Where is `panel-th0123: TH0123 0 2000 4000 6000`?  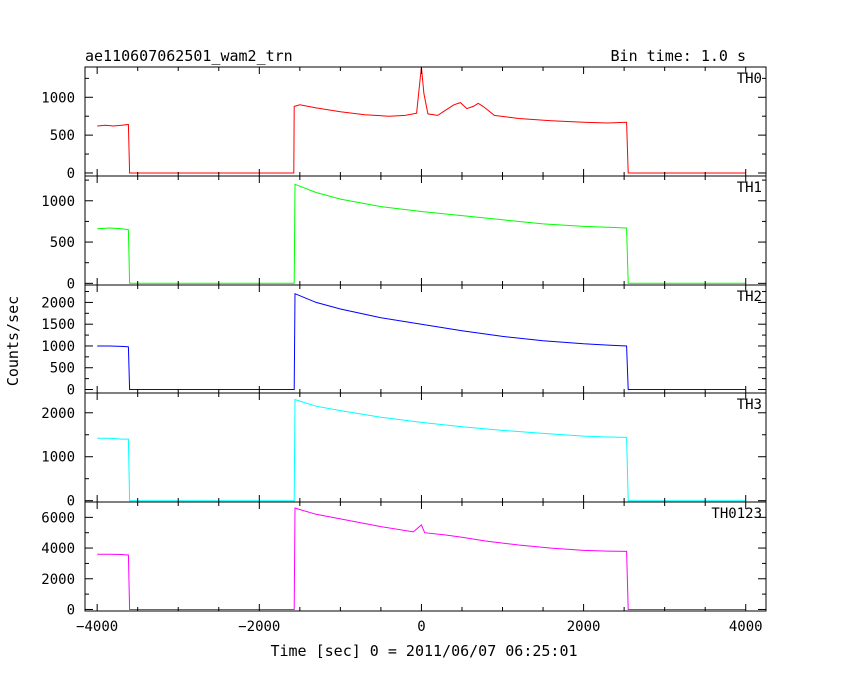
panel-th0123: TH0123 0 2000 4000 6000 is located at coordinates (404, 559).